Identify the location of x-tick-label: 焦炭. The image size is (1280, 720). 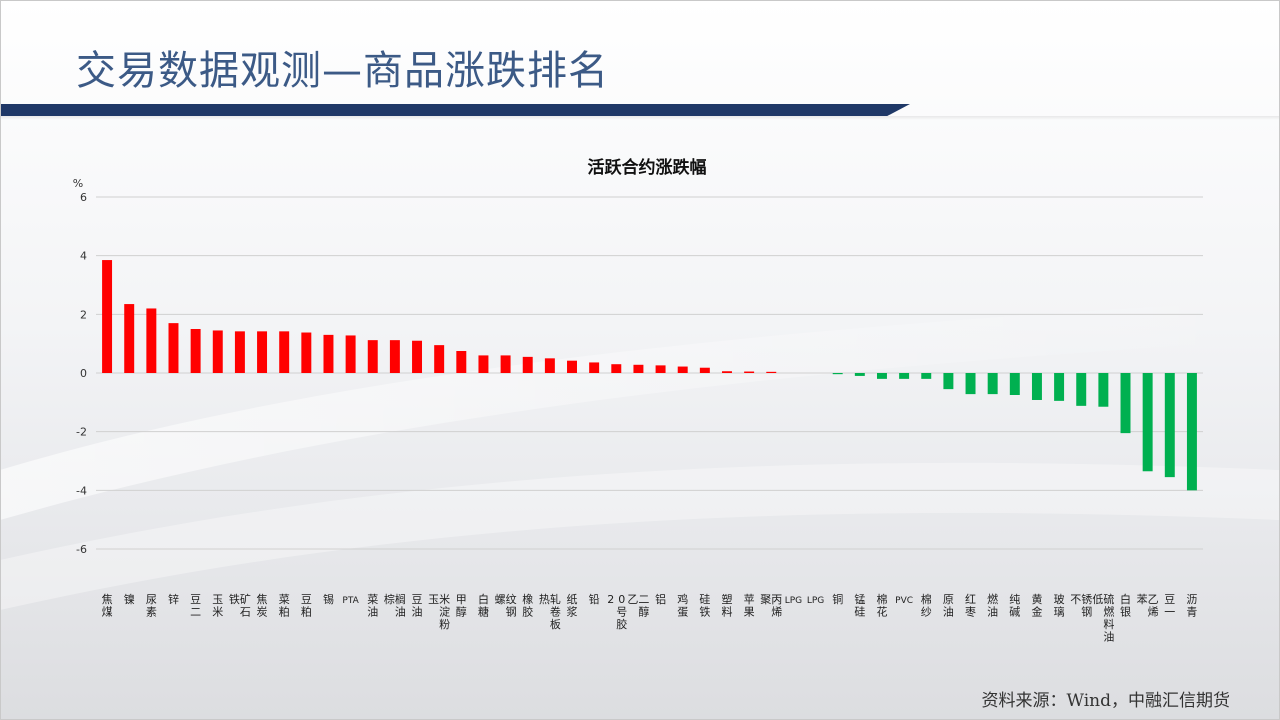
(262, 606).